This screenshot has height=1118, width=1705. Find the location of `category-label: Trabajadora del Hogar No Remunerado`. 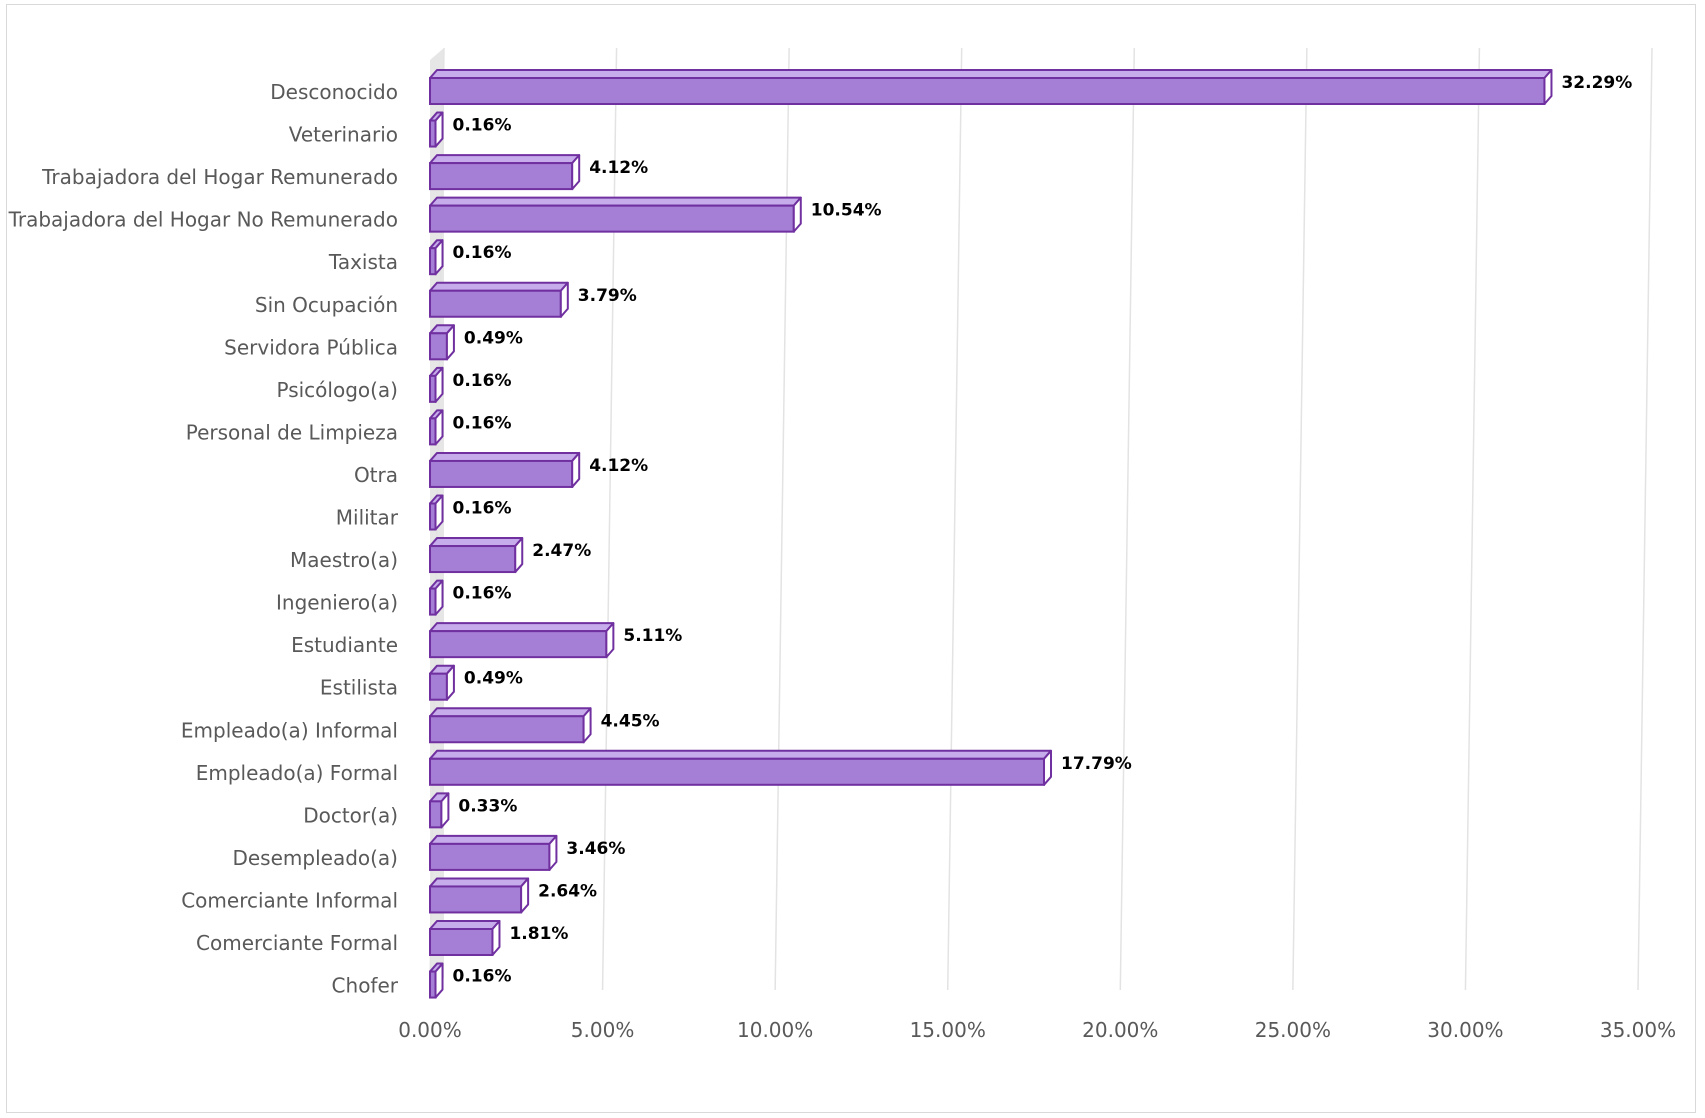

category-label: Trabajadora del Hogar No Remunerado is located at coordinates (203, 220).